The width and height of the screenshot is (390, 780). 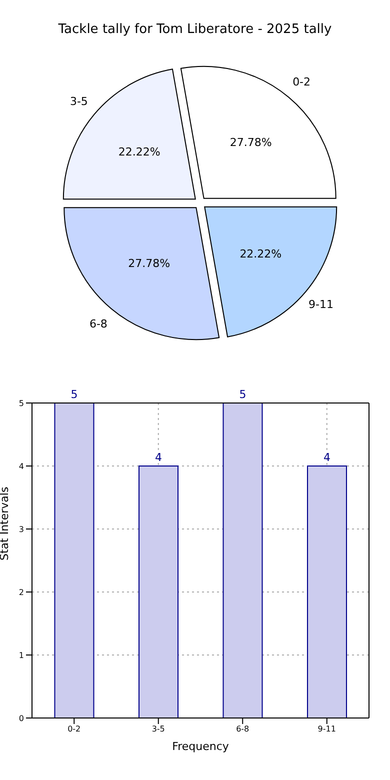 What do you see at coordinates (79, 101) in the screenshot?
I see `slice-label: 3-5` at bounding box center [79, 101].